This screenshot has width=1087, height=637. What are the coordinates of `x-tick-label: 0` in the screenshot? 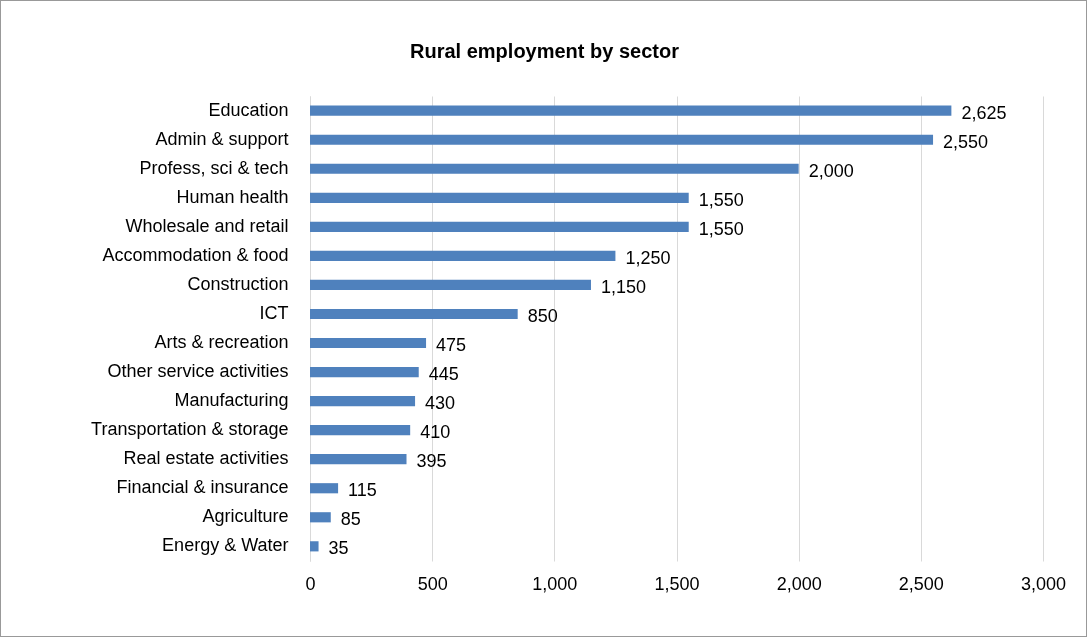 It's located at (310, 583).